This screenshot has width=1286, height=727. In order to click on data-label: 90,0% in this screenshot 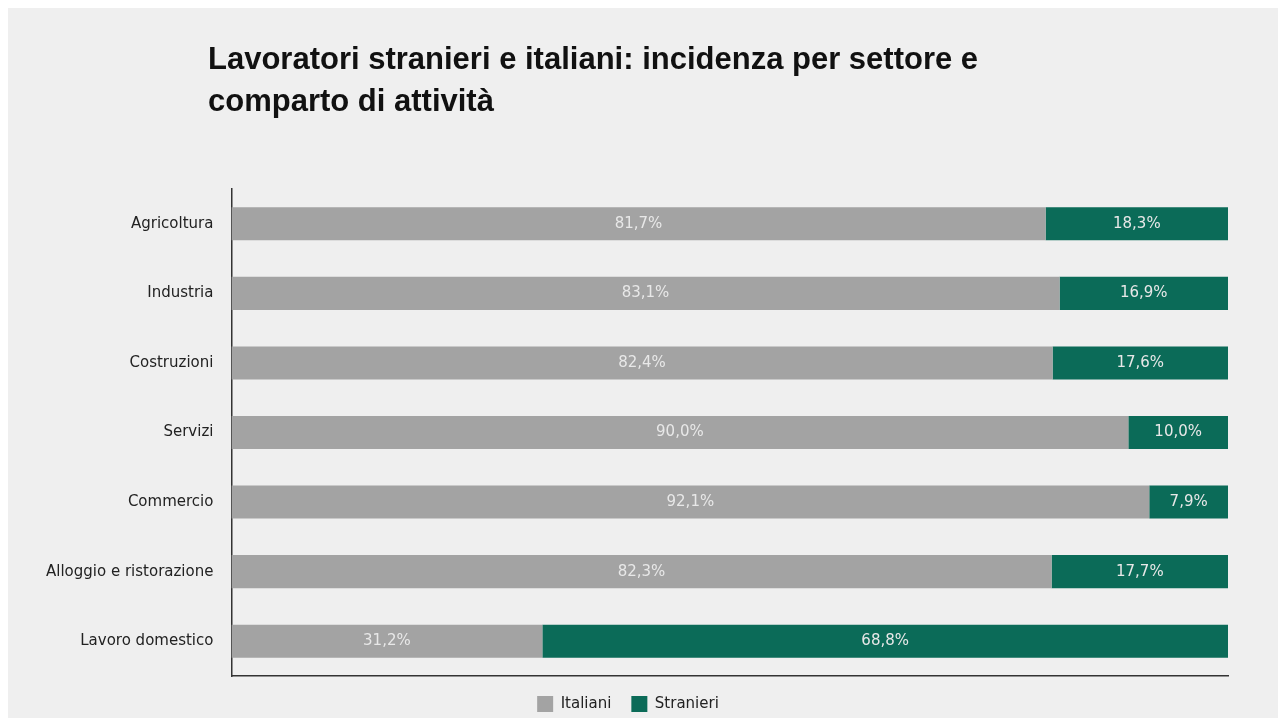, I will do `click(680, 431)`.